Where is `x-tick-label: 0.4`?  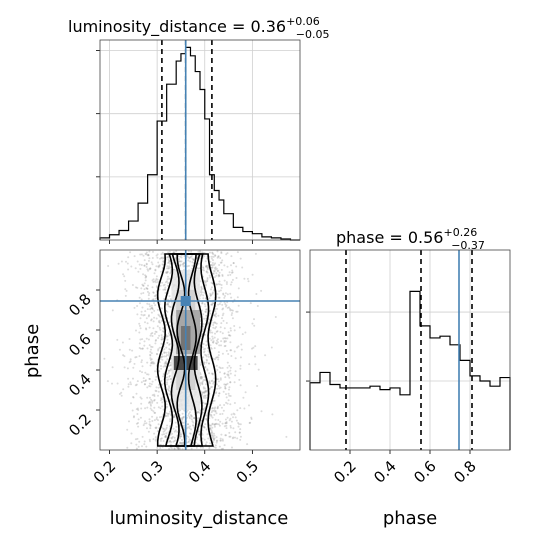
x-tick-label: 0.4 is located at coordinates (200, 472).